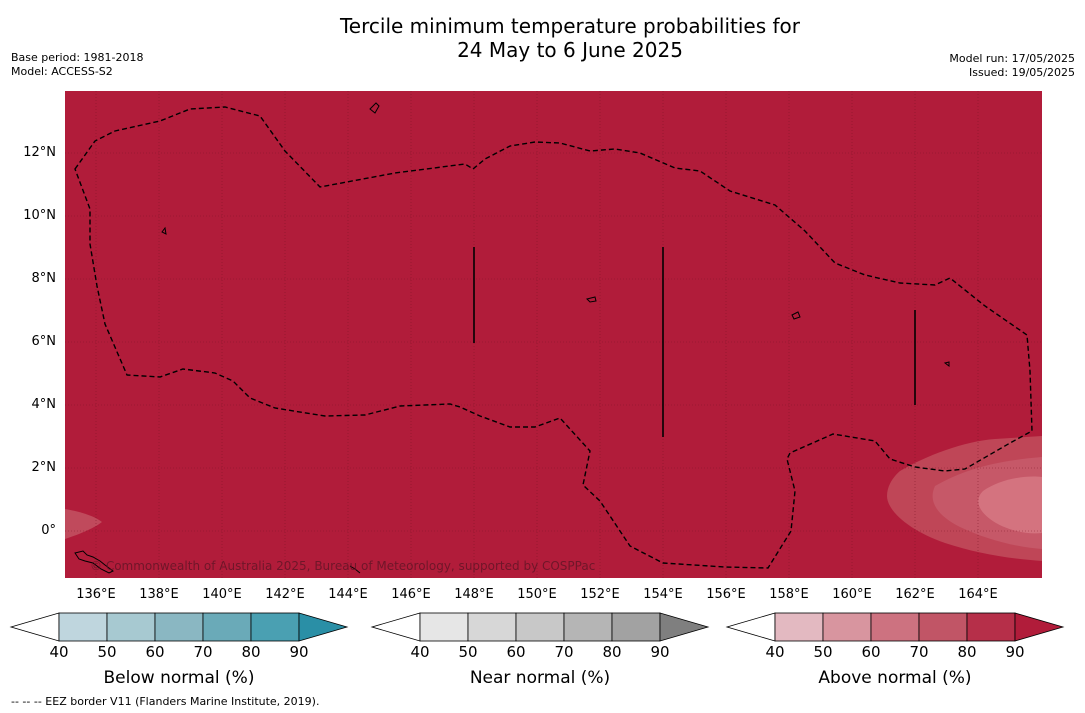 The height and width of the screenshot is (713, 1085). Describe the element at coordinates (537, 594) in the screenshot. I see `x-tick-150e: 150°E` at that location.